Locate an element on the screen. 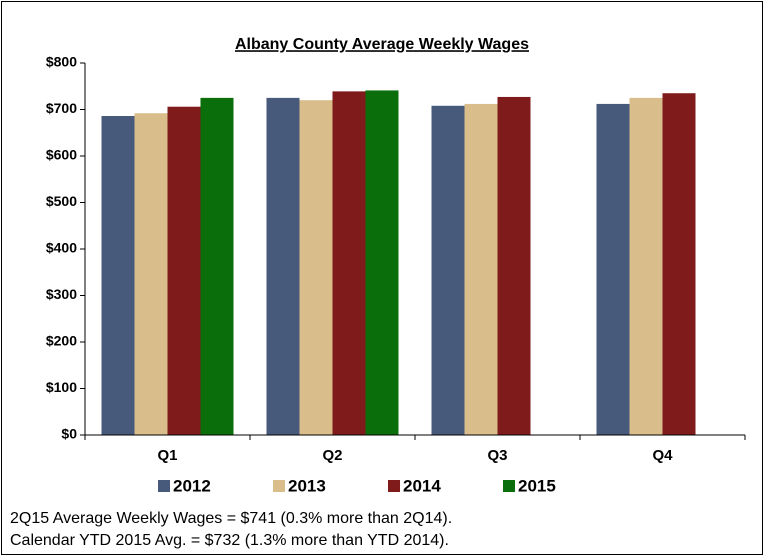 This screenshot has width=764, height=556. x-tick-label: Q3 is located at coordinates (497, 455).